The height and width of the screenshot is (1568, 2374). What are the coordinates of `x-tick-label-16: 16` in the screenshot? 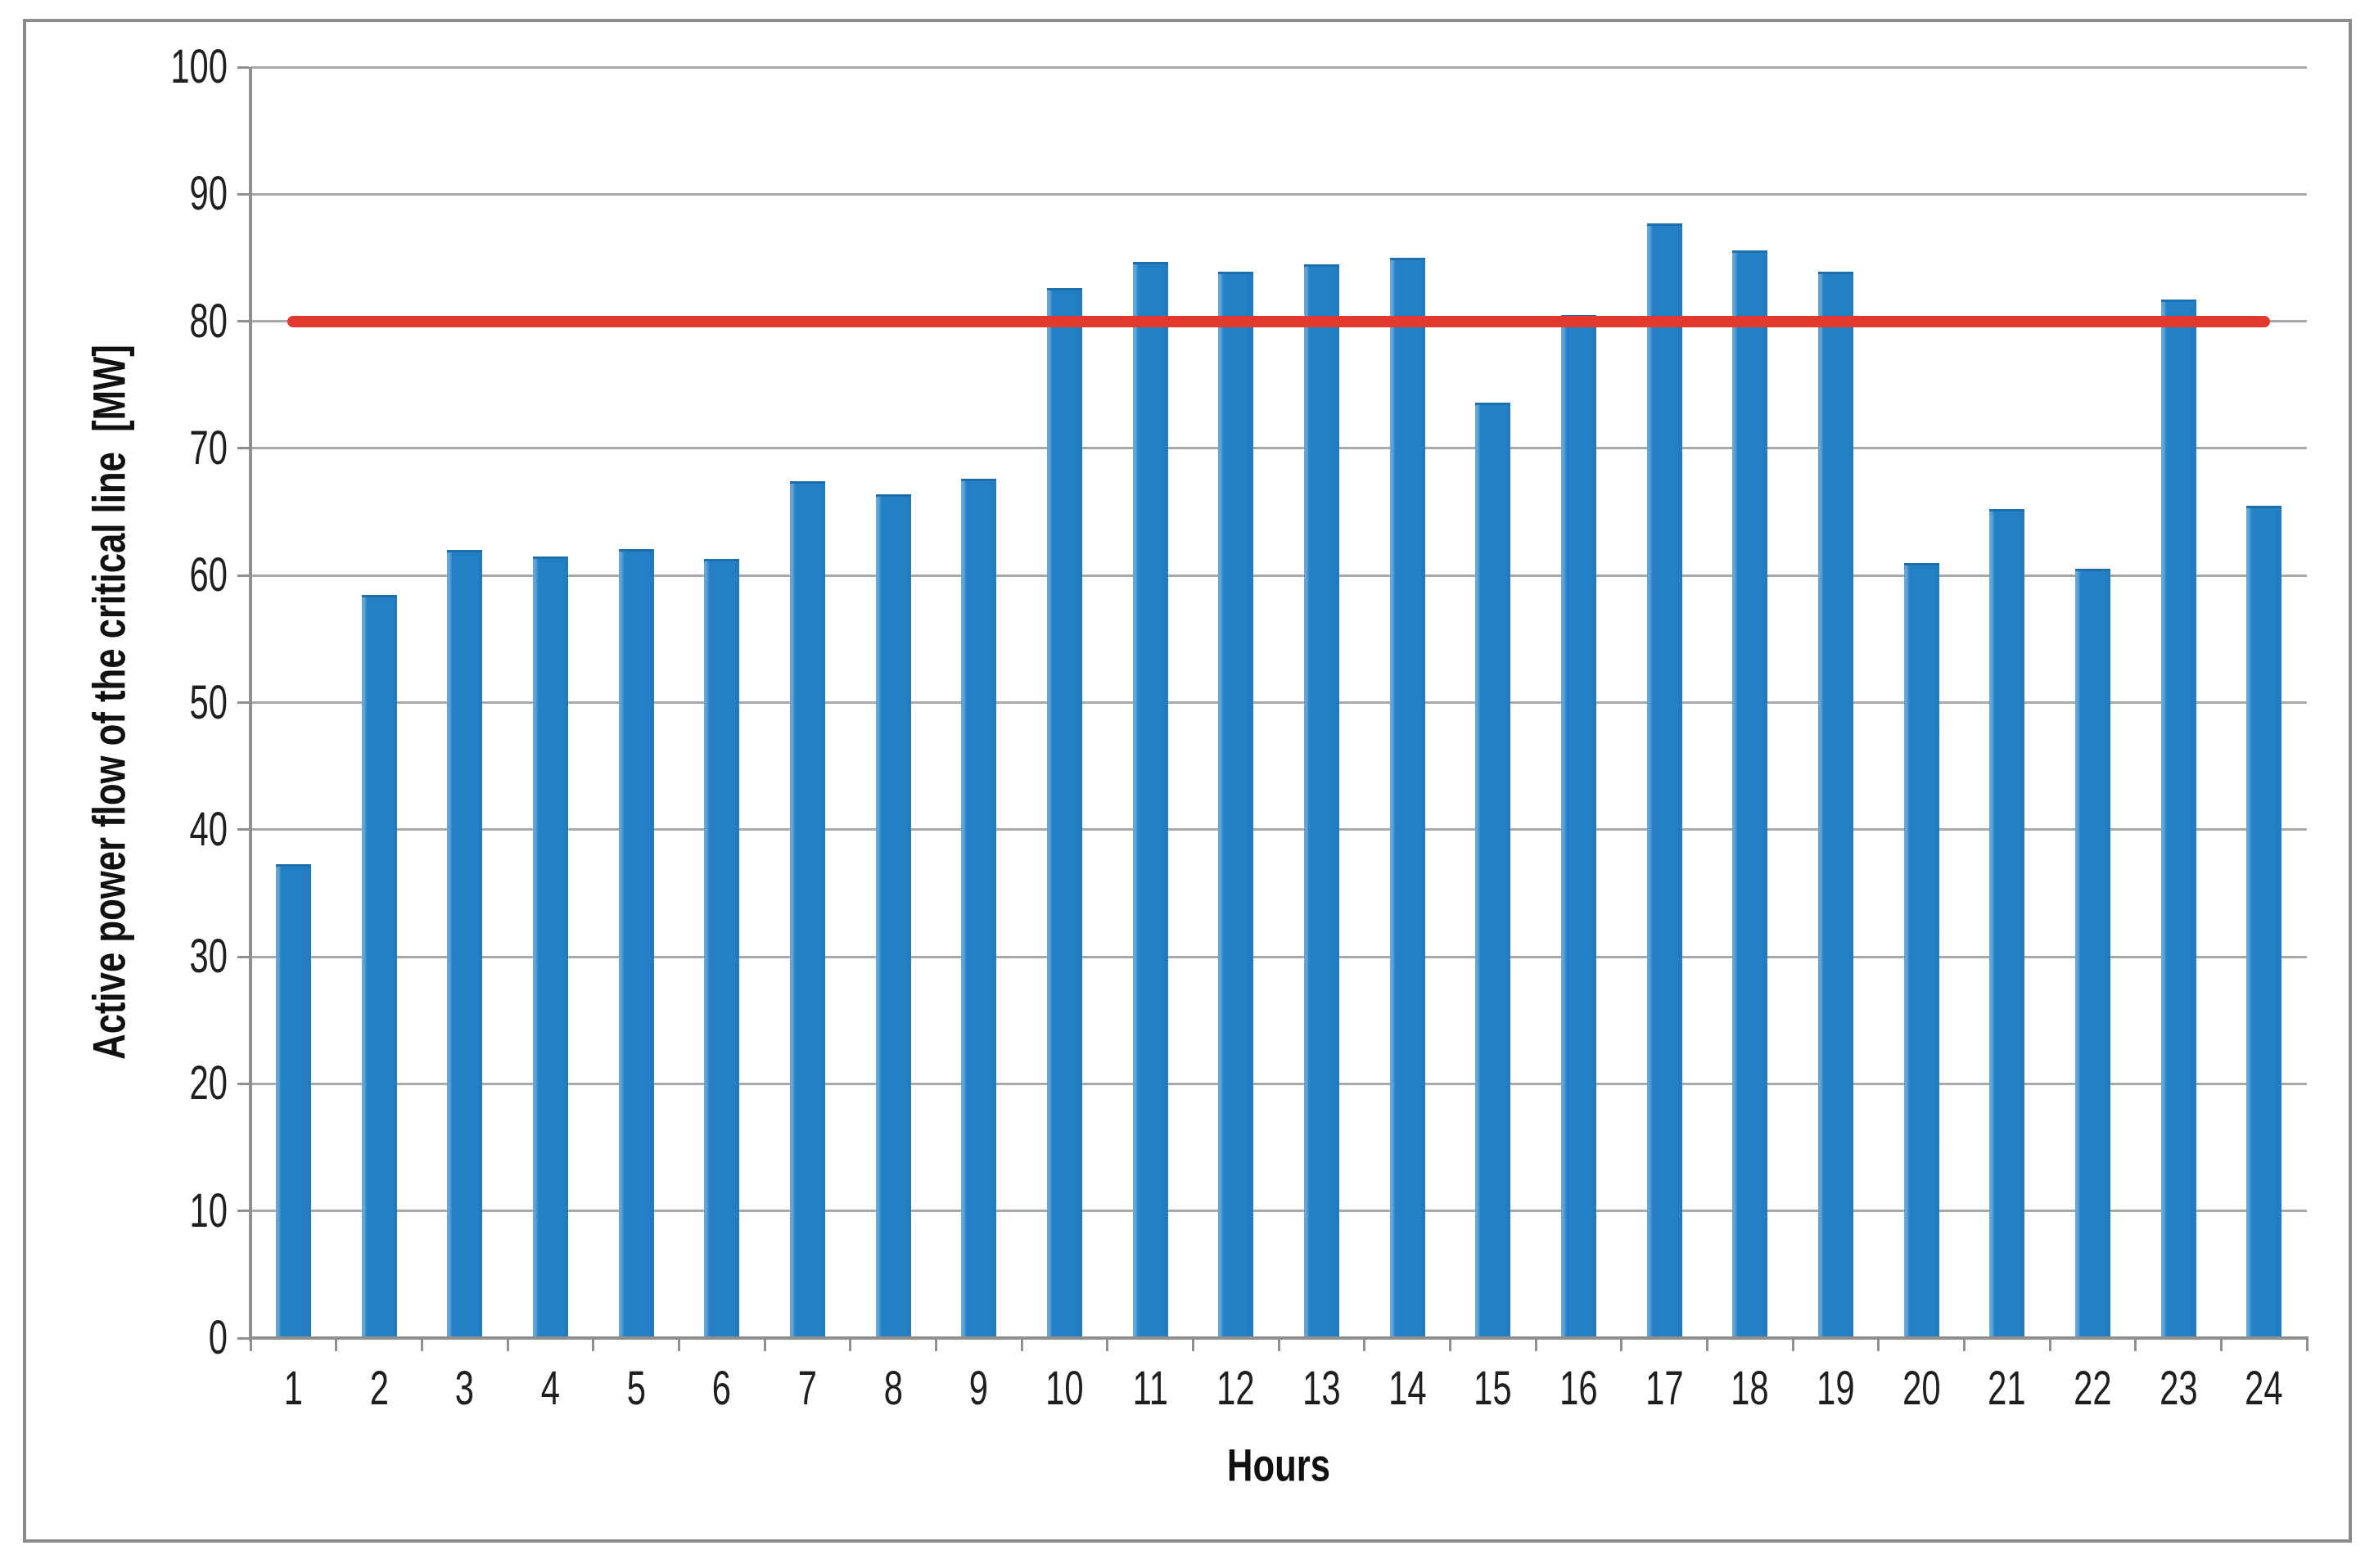 It's located at (1578, 1388).